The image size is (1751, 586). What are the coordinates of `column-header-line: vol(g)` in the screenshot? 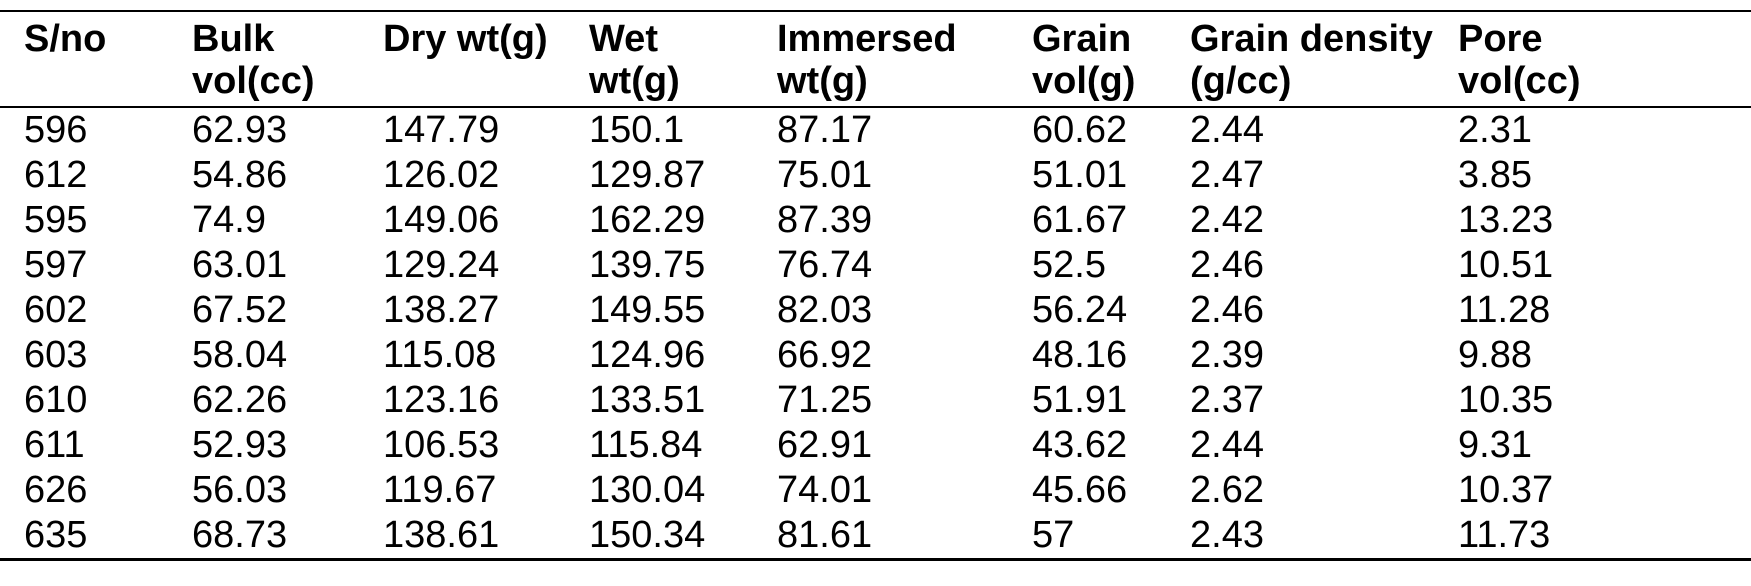 It's located at (1084, 81).